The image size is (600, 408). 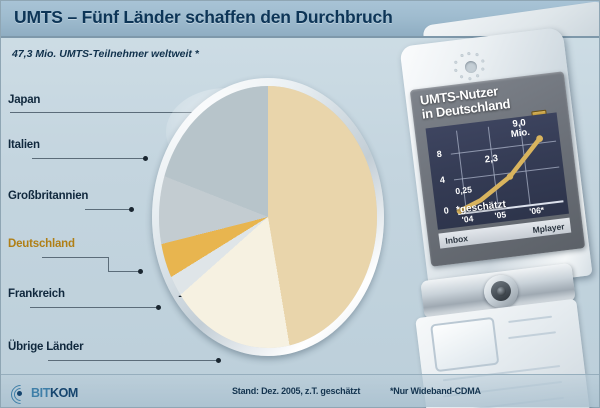 I want to click on bitkom-wordmark: BITKOM, so click(x=54, y=393).